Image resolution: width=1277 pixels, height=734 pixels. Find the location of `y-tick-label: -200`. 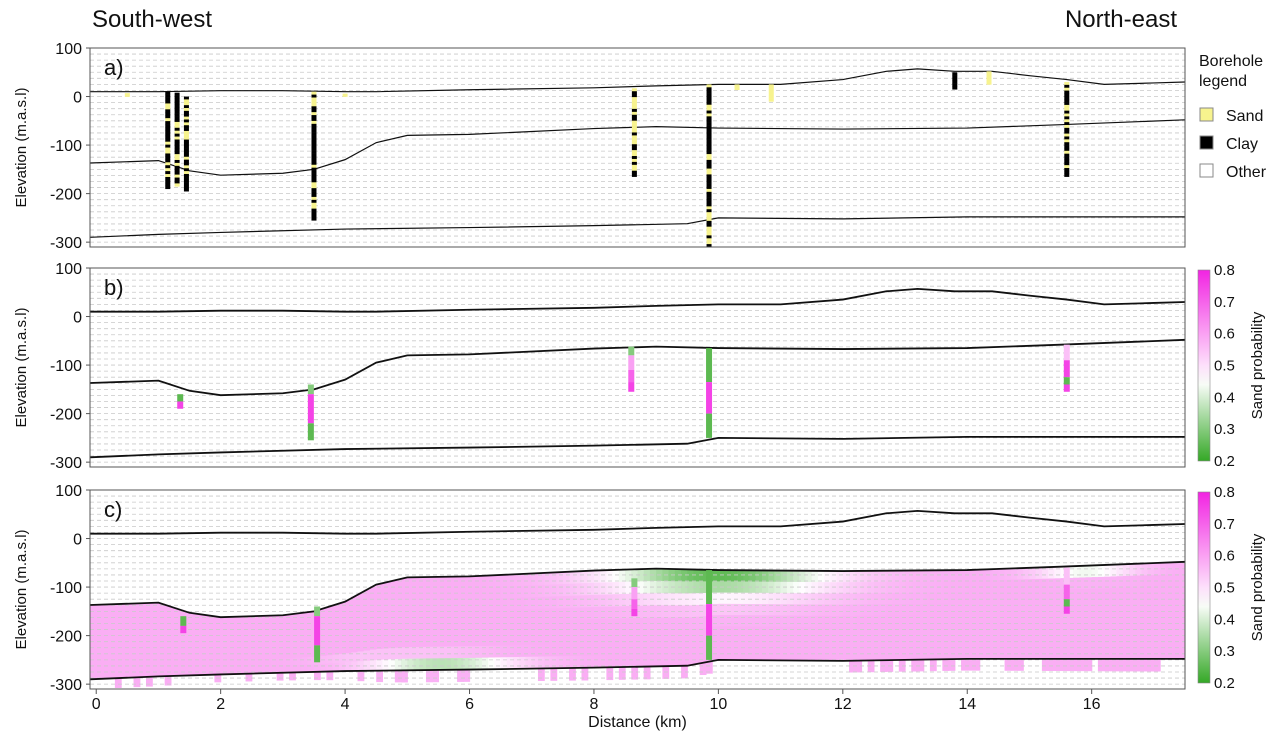

y-tick-label: -200 is located at coordinates (66, 637).